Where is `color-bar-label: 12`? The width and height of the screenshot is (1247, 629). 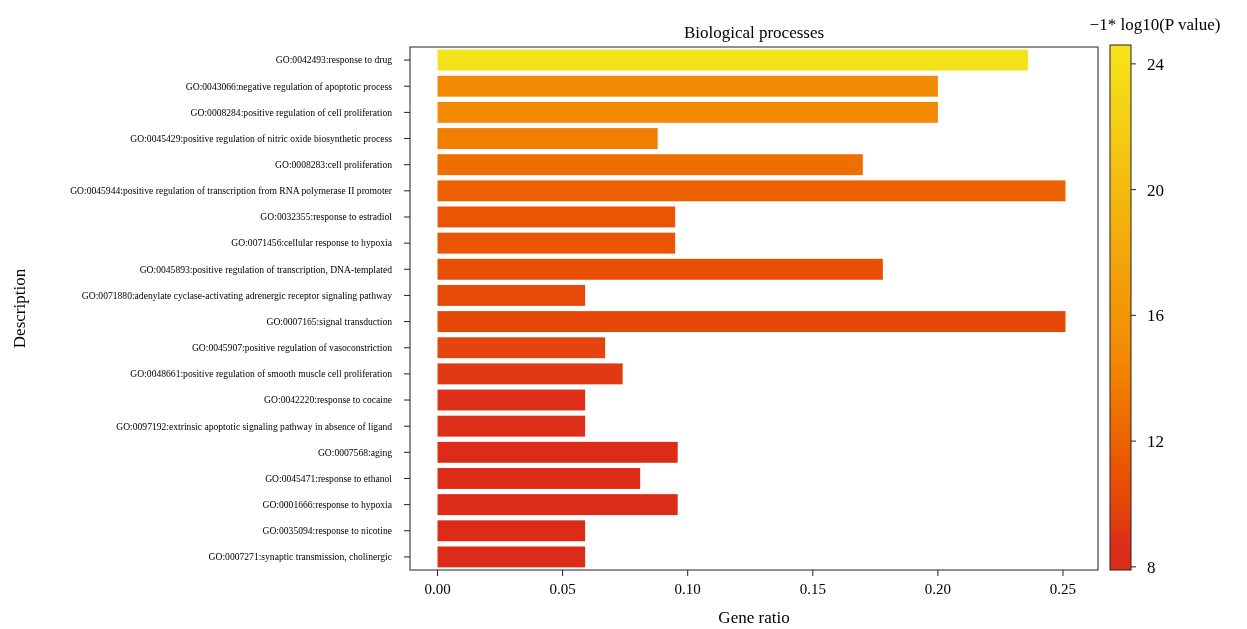 color-bar-label: 12 is located at coordinates (1155, 442).